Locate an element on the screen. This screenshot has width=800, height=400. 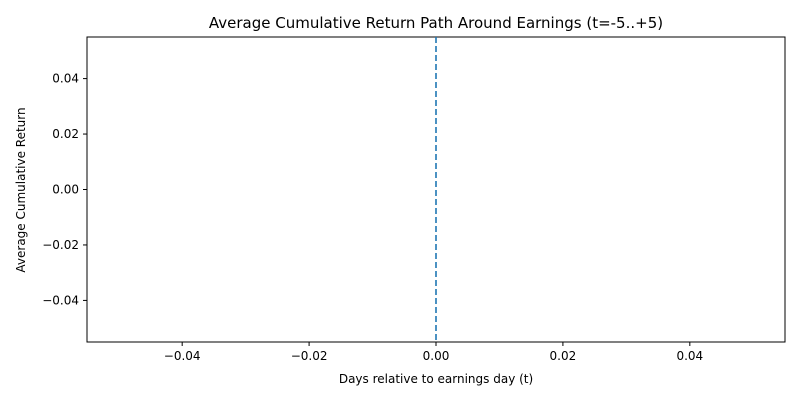
y-tick-label: 0.02 is located at coordinates (65, 134).